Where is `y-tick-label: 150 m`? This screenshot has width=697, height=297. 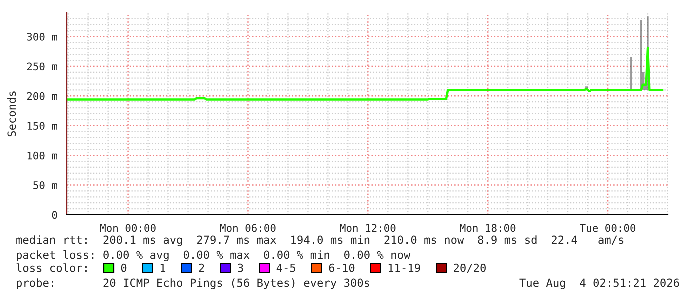 y-tick-label: 150 m is located at coordinates (43, 126).